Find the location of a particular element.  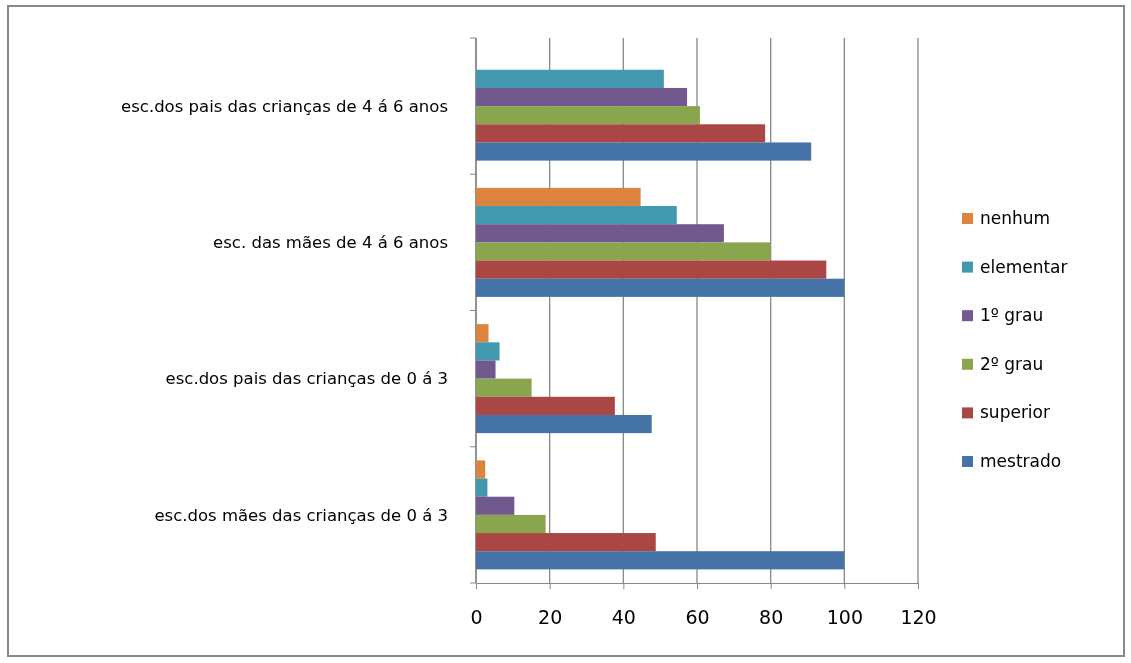

y-tick-label: esc.dos pais das crianças de 0 á 3 is located at coordinates (306, 379).